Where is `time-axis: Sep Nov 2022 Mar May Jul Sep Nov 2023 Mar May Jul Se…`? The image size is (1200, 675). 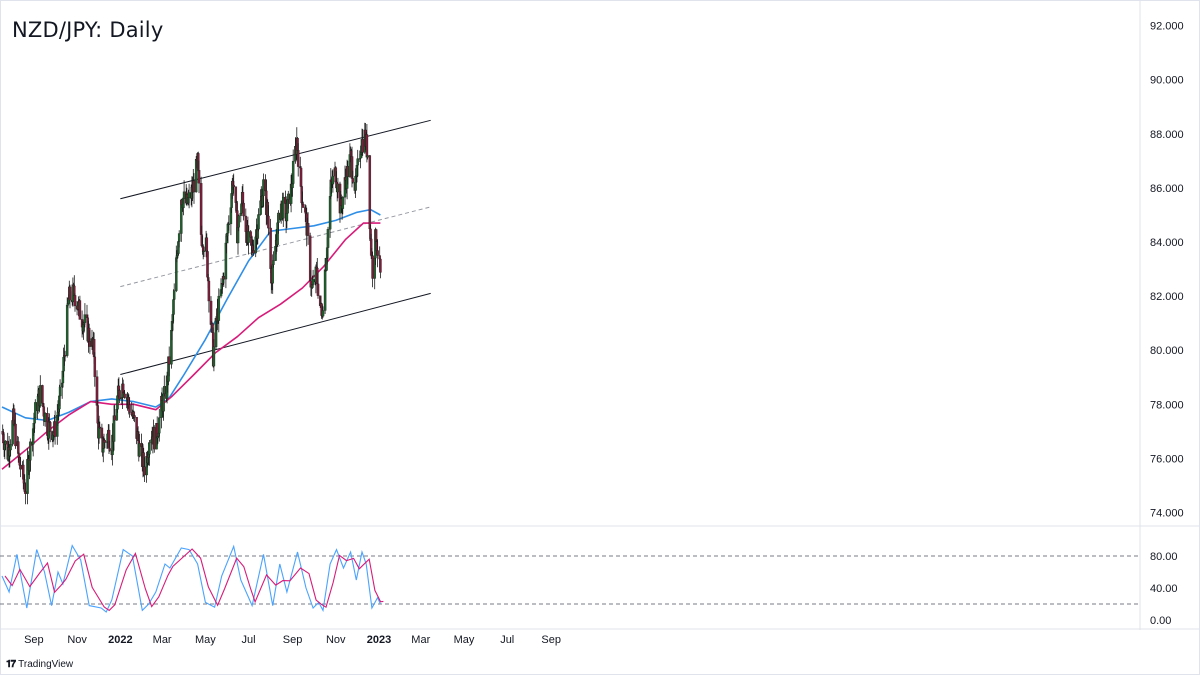
time-axis: Sep Nov 2022 Mar May Jul Sep Nov 2023 Mar May Jul Se… is located at coordinates (292, 640).